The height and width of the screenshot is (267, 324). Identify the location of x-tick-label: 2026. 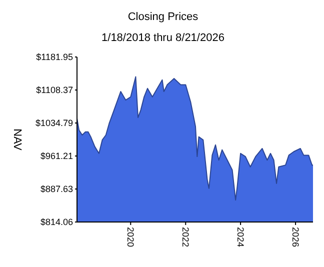
(295, 237).